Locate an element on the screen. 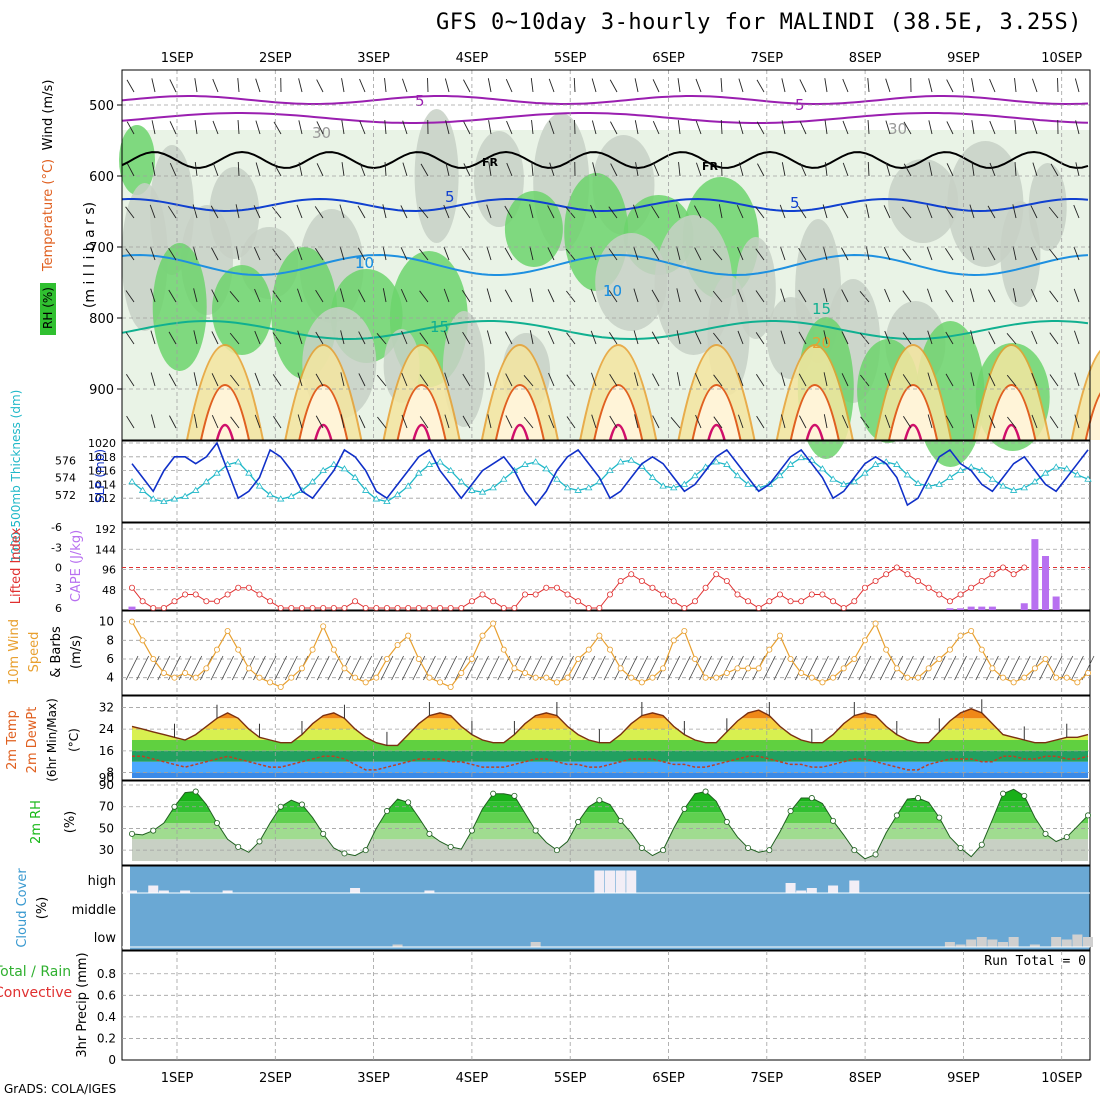 The height and width of the screenshot is (1100, 1100). slp-line is located at coordinates (610, 474).